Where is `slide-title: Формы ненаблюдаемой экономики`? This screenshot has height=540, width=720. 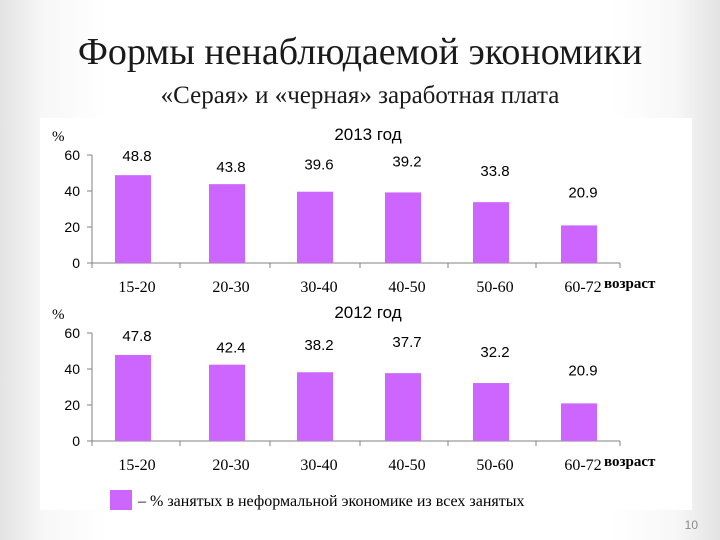
slide-title: Формы ненаблюдаемой экономики is located at coordinates (360, 52).